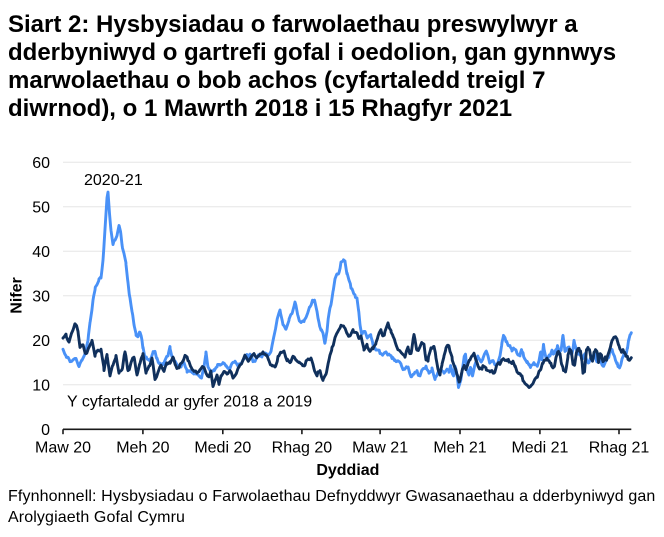  What do you see at coordinates (41, 252) in the screenshot?
I see `svg-text: 40` at bounding box center [41, 252].